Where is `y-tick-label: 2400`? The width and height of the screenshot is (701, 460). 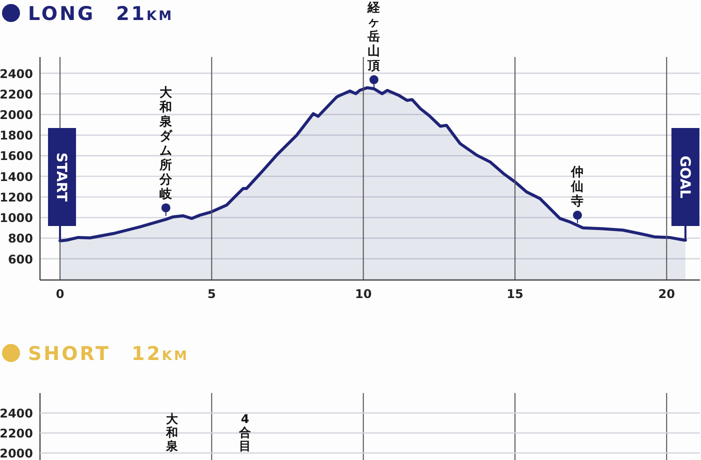
y-tick-label: 2400 is located at coordinates (16, 73).